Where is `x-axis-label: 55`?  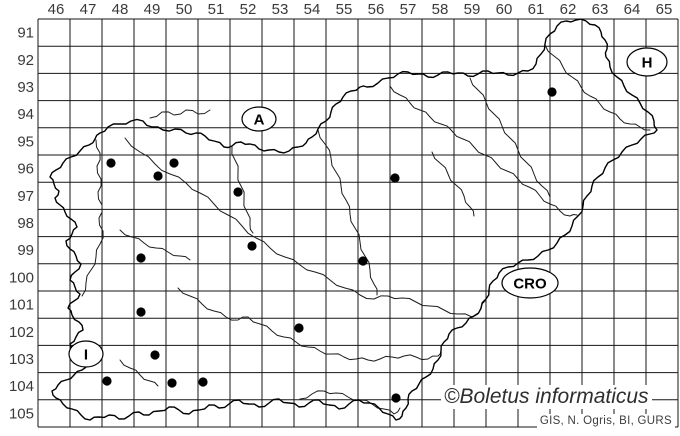 x-axis-label: 55 is located at coordinates (344, 9).